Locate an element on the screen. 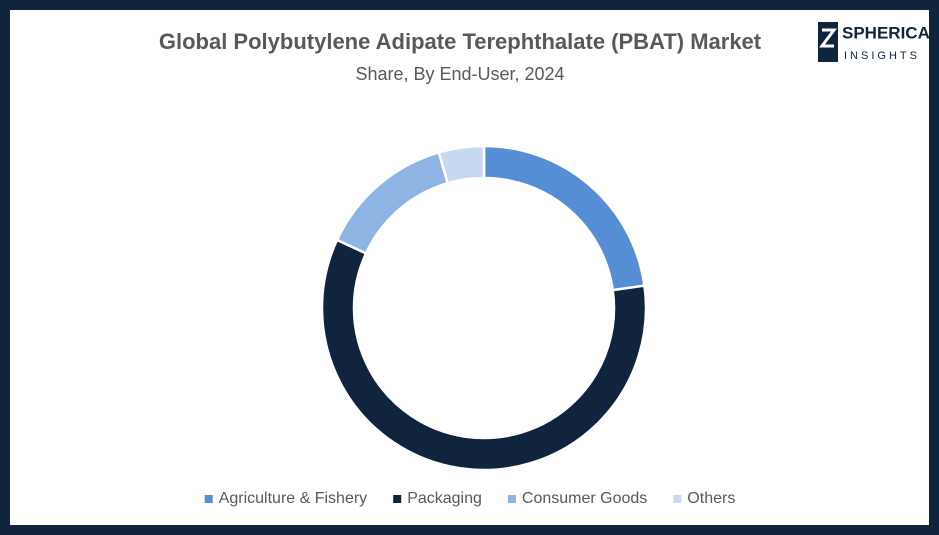 The width and height of the screenshot is (939, 535). logo: SPHERICAL INSIGHTS is located at coordinates (878, 42).